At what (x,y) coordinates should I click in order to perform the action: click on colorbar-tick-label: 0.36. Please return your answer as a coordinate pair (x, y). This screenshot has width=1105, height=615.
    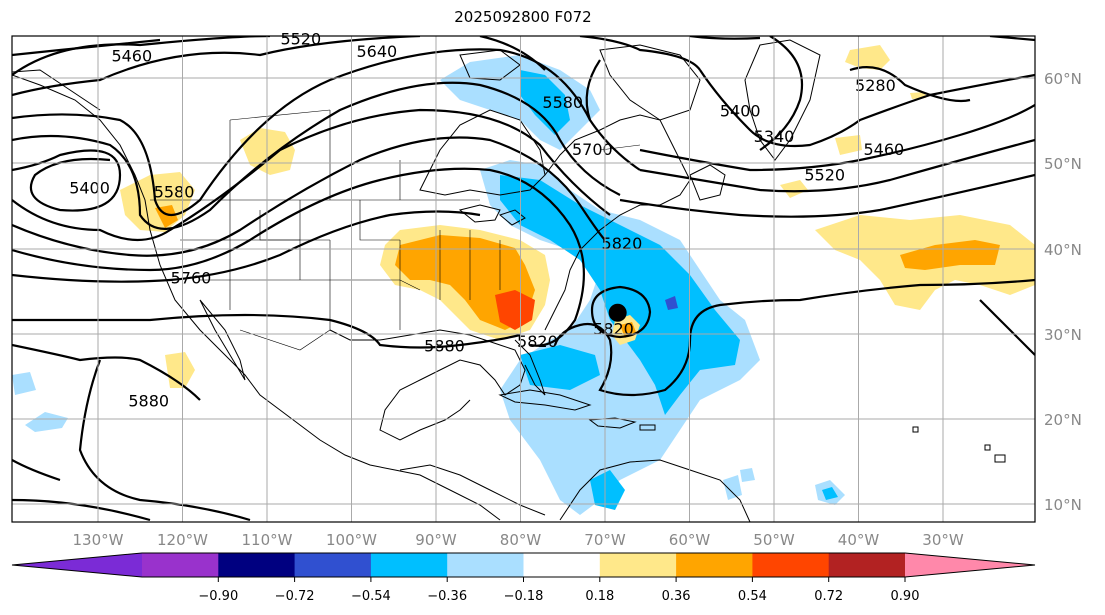
    Looking at the image, I should click on (676, 596).